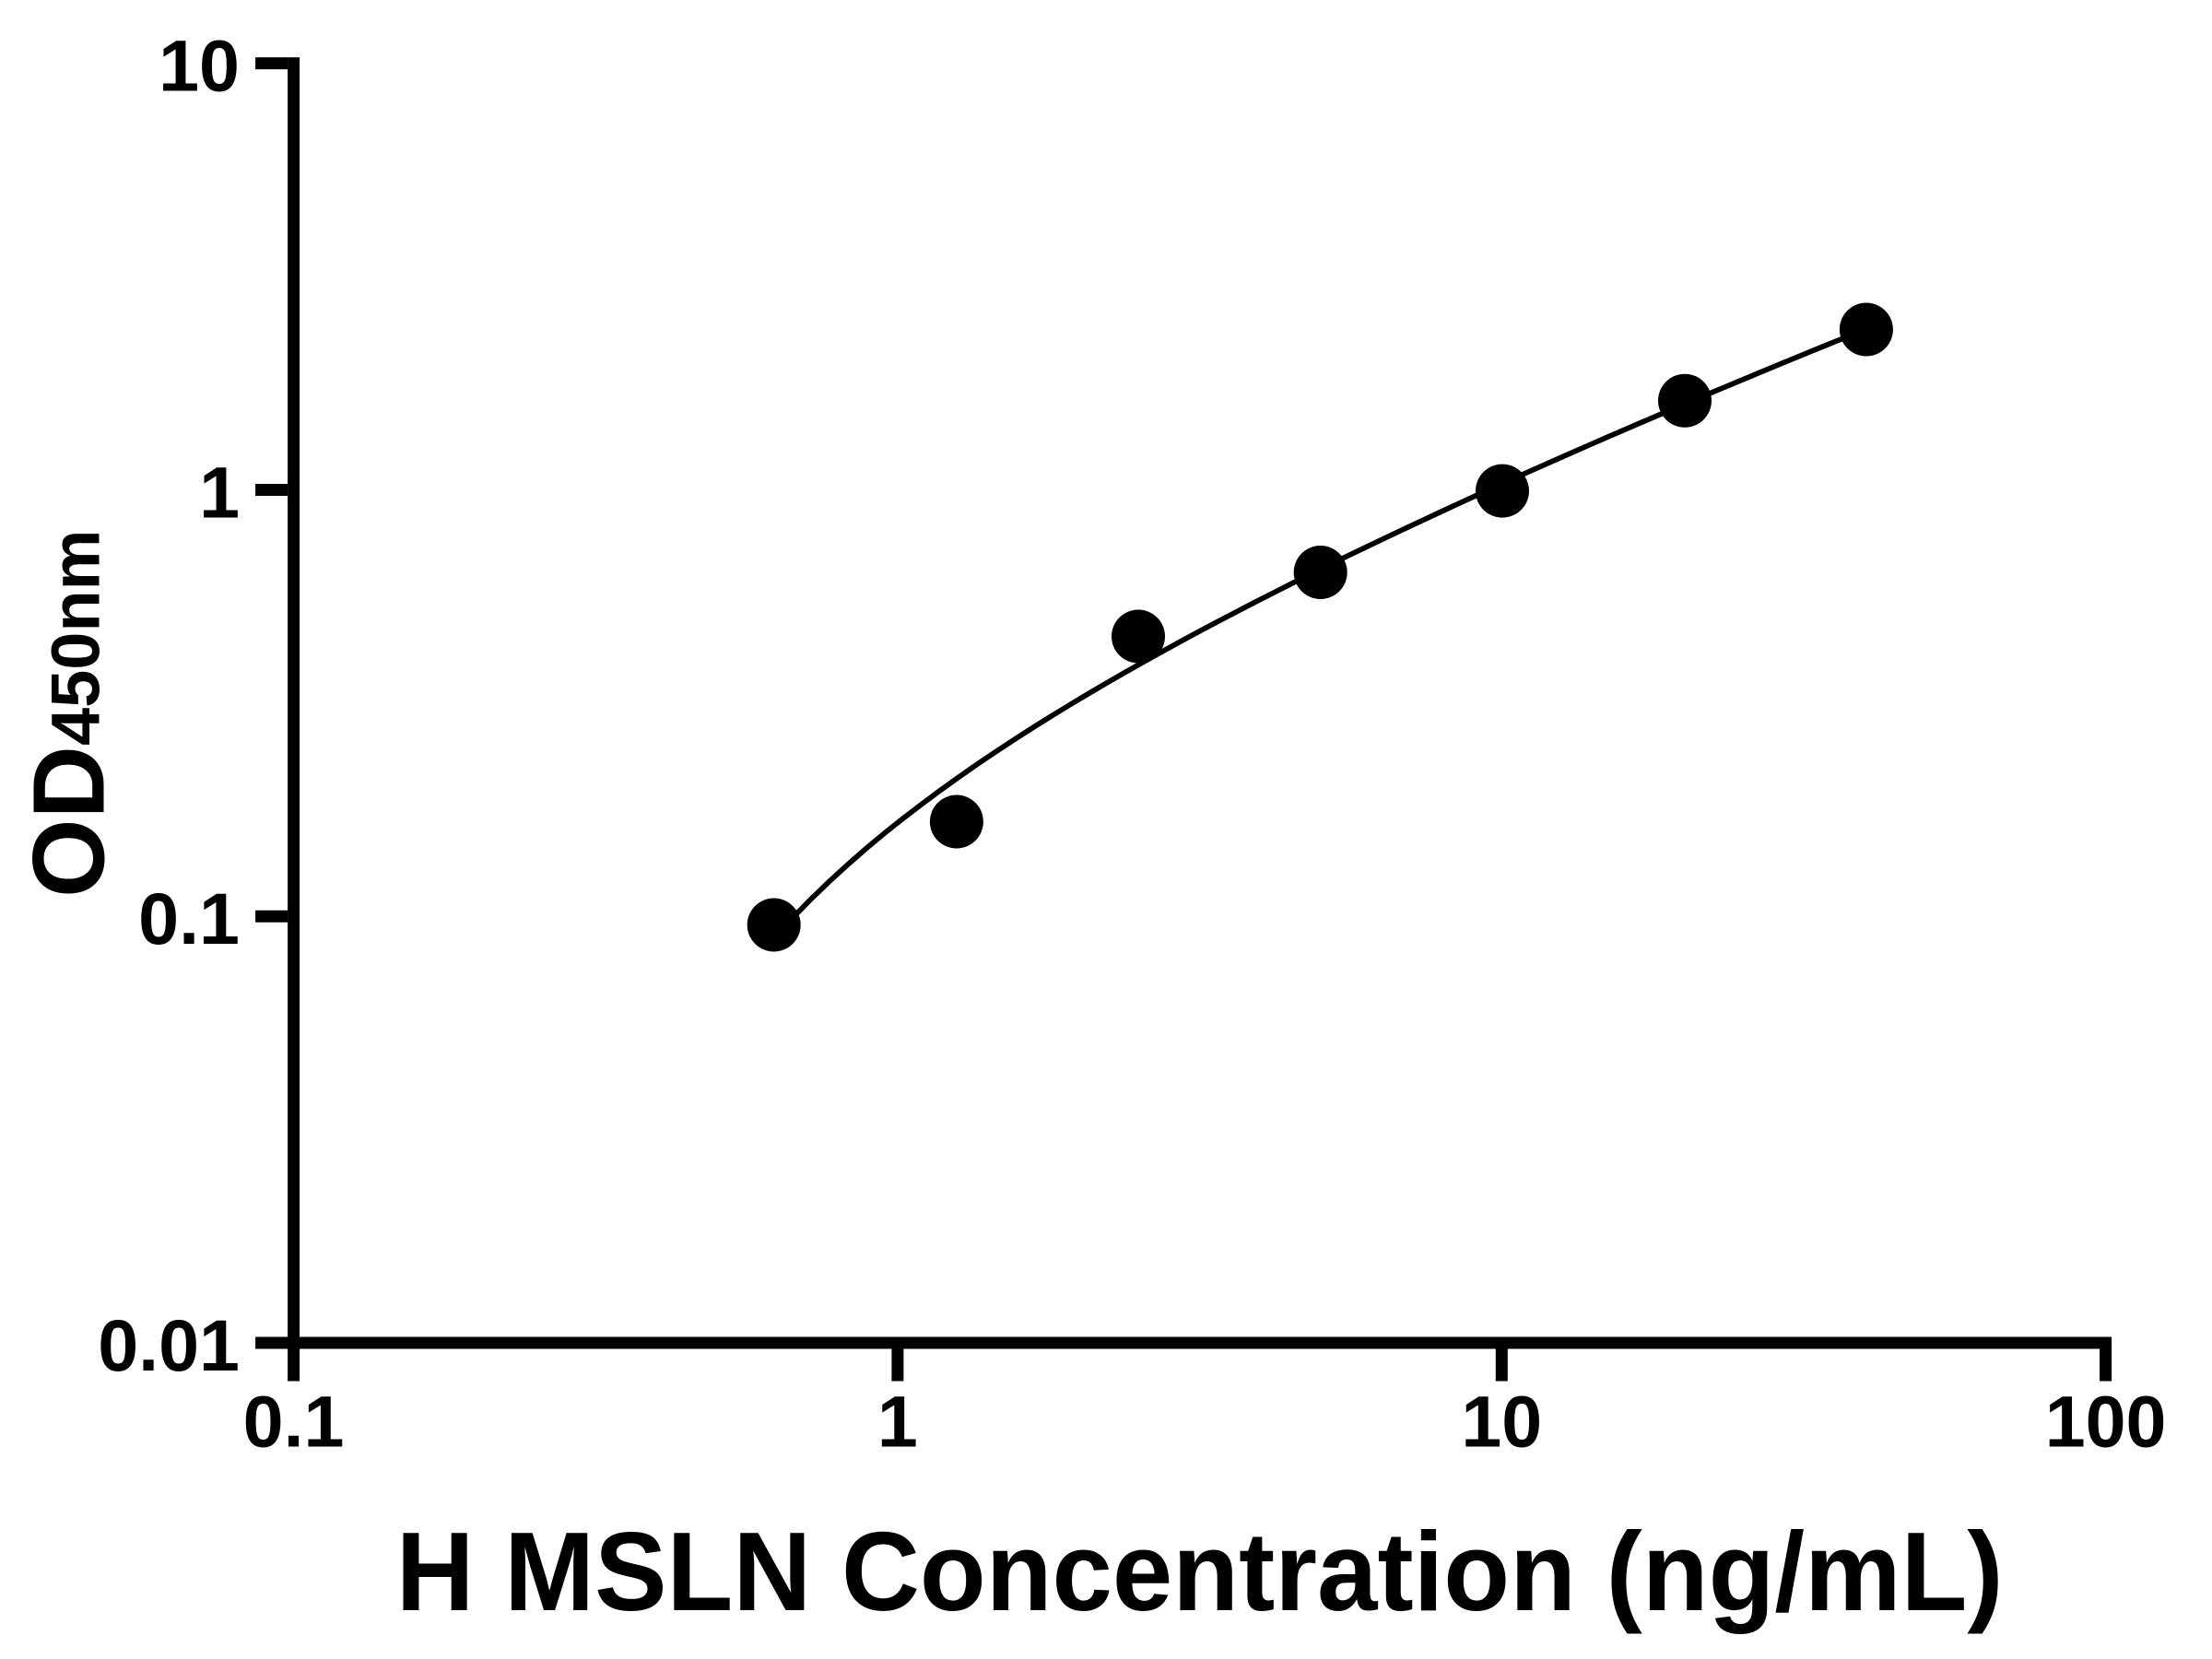 This screenshot has height=1659, width=2212. Describe the element at coordinates (169, 1345) in the screenshot. I see `svg-text: 0.01` at that location.